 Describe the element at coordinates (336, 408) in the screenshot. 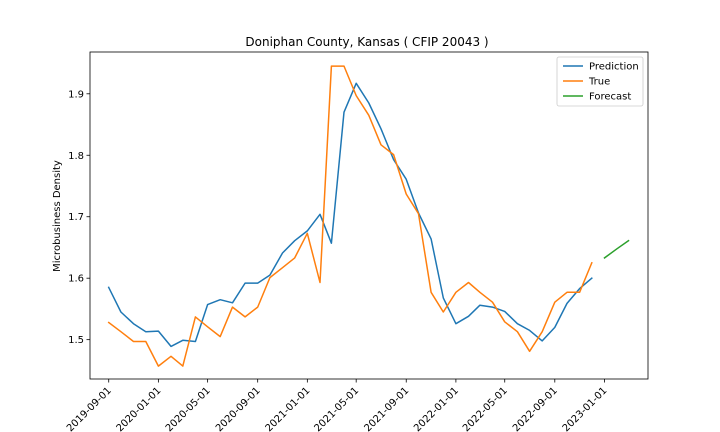

I see `x-tick-label: 2021-05-01` at that location.